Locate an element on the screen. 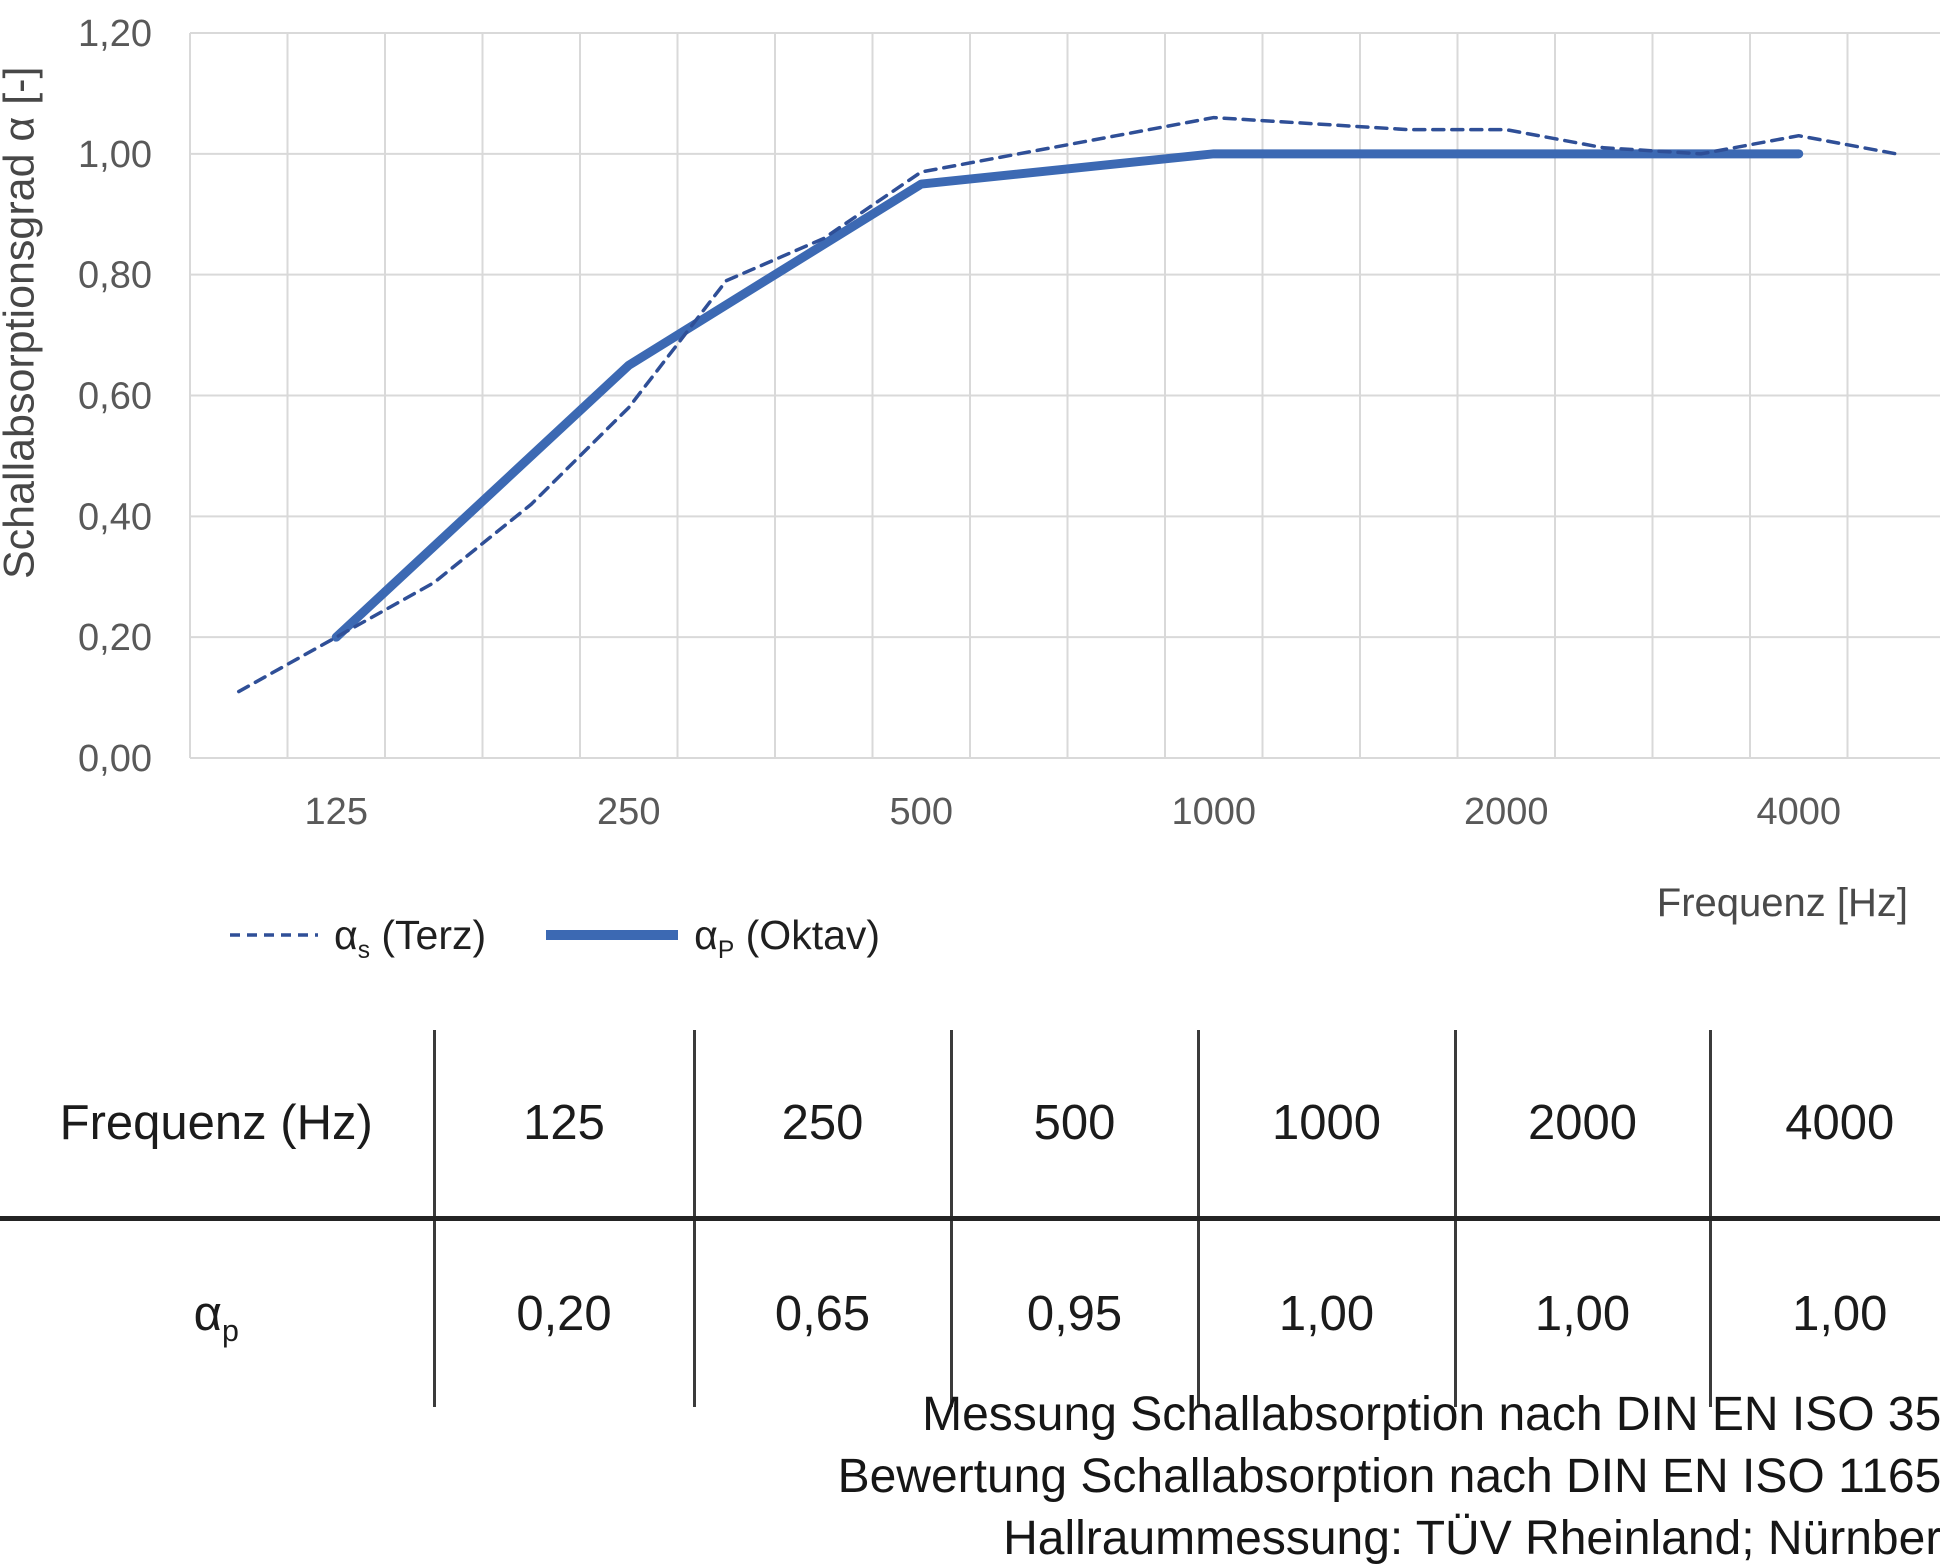  x-tick-label: 1000 is located at coordinates (1213, 812).